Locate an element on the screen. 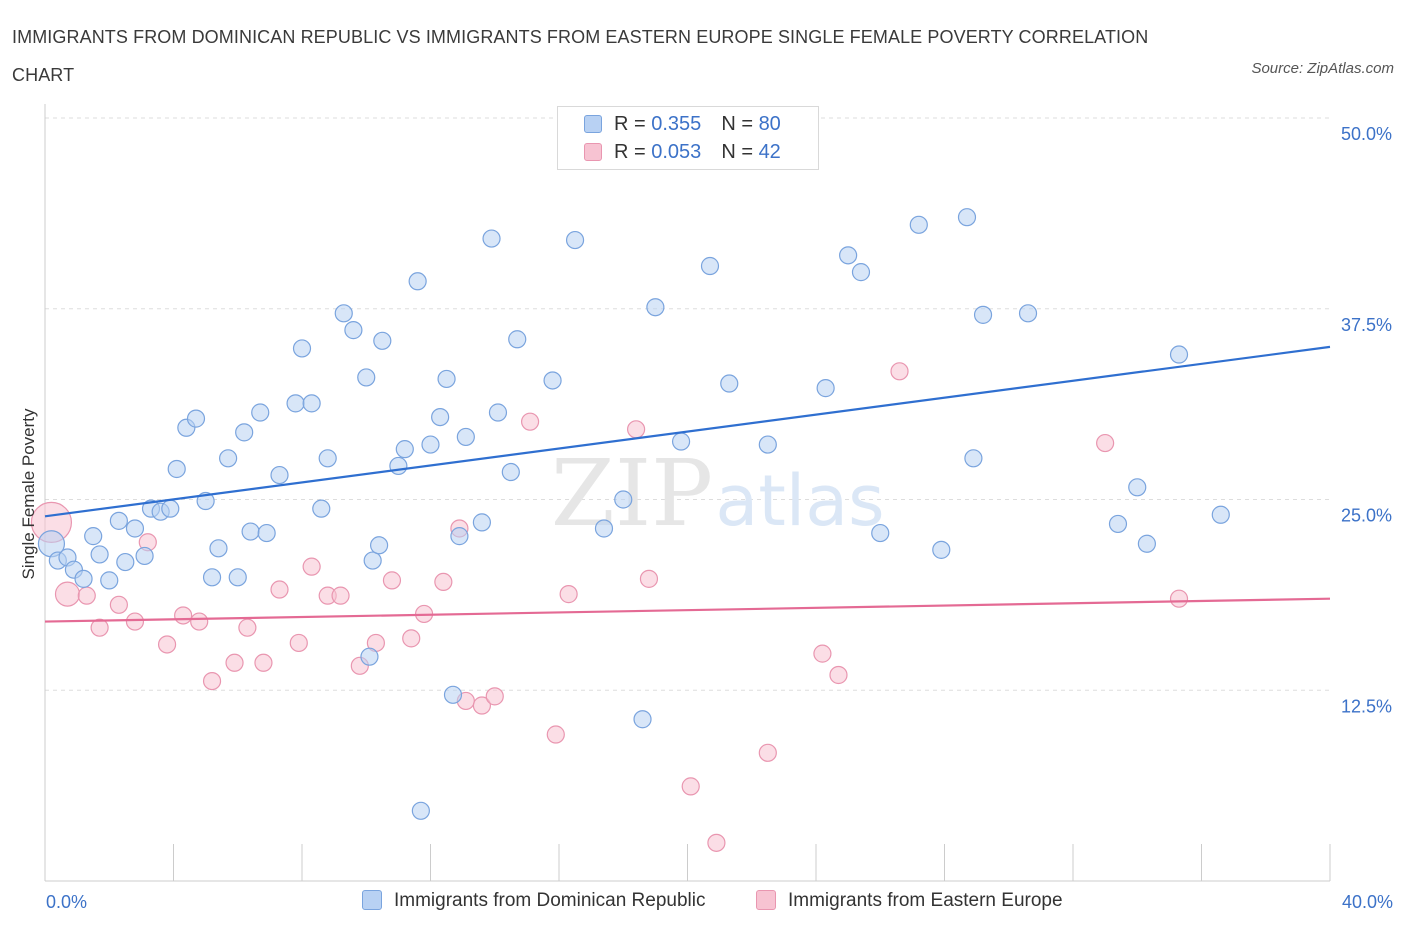 The image size is (1406, 930). watermark-zip: ZIP is located at coordinates (632, 493).